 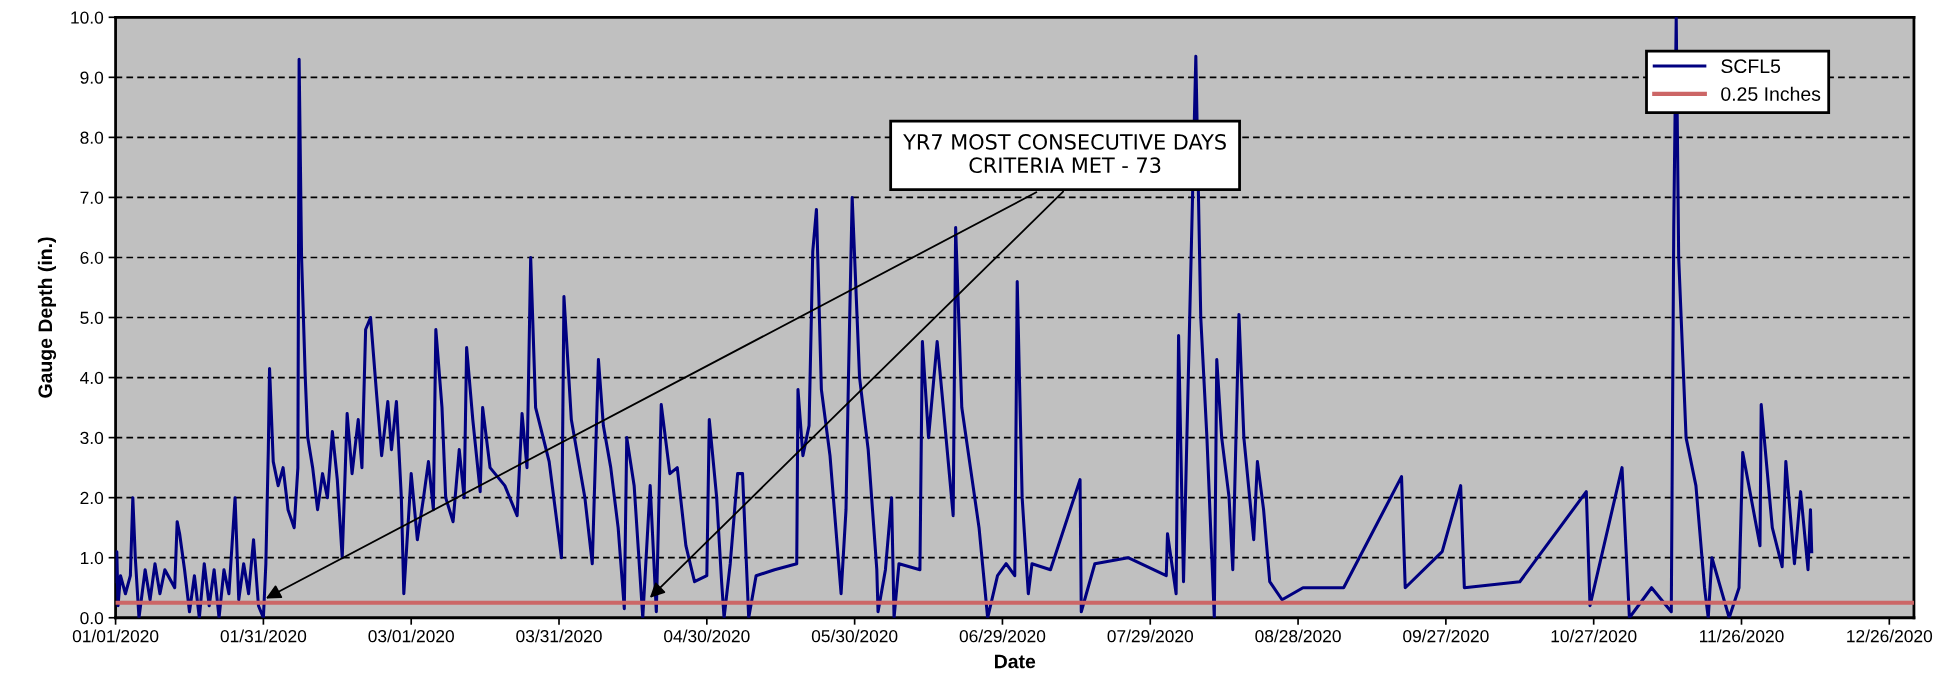 What do you see at coordinates (1002, 636) in the screenshot?
I see `x-tick-label: 06/29/2020` at bounding box center [1002, 636].